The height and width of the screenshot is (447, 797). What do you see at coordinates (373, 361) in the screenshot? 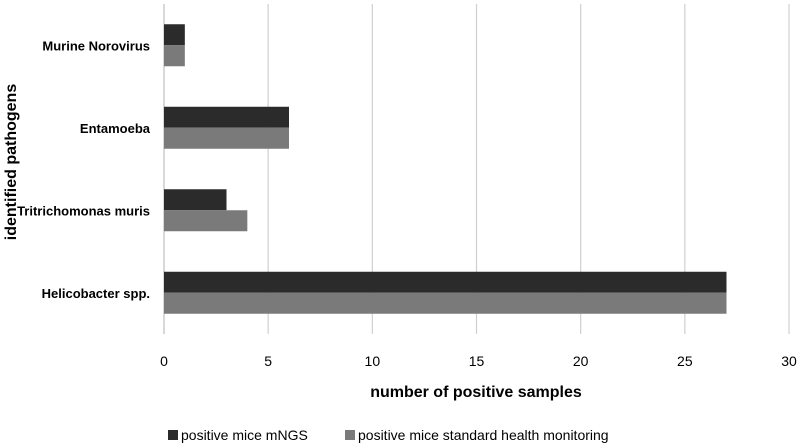
I see `x-tick-label: 10` at bounding box center [373, 361].